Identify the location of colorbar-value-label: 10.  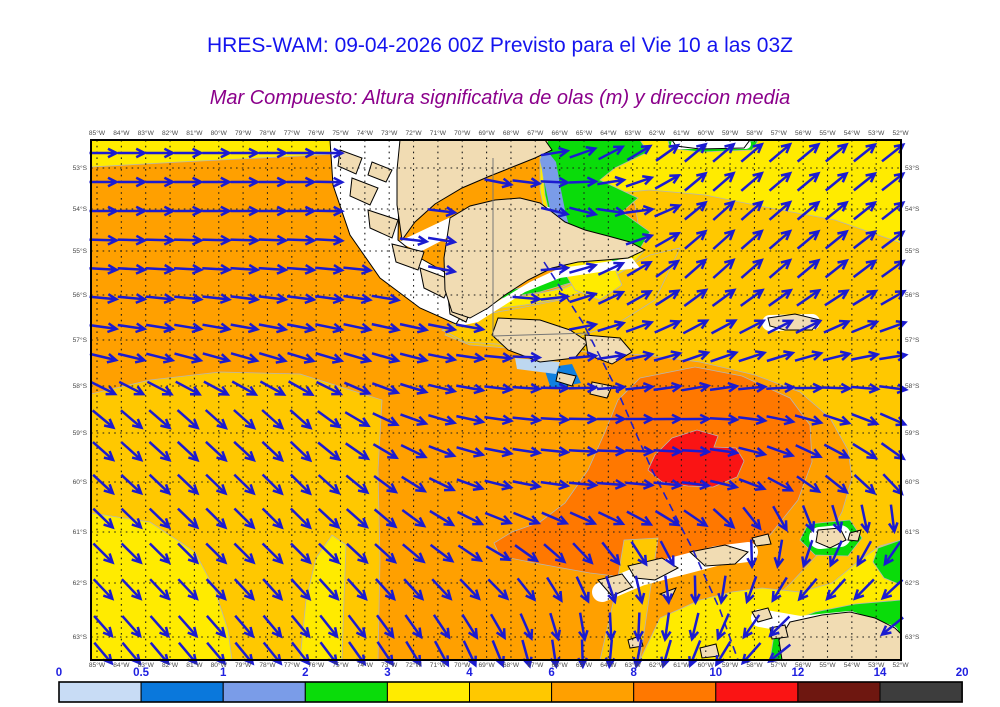
(715, 673).